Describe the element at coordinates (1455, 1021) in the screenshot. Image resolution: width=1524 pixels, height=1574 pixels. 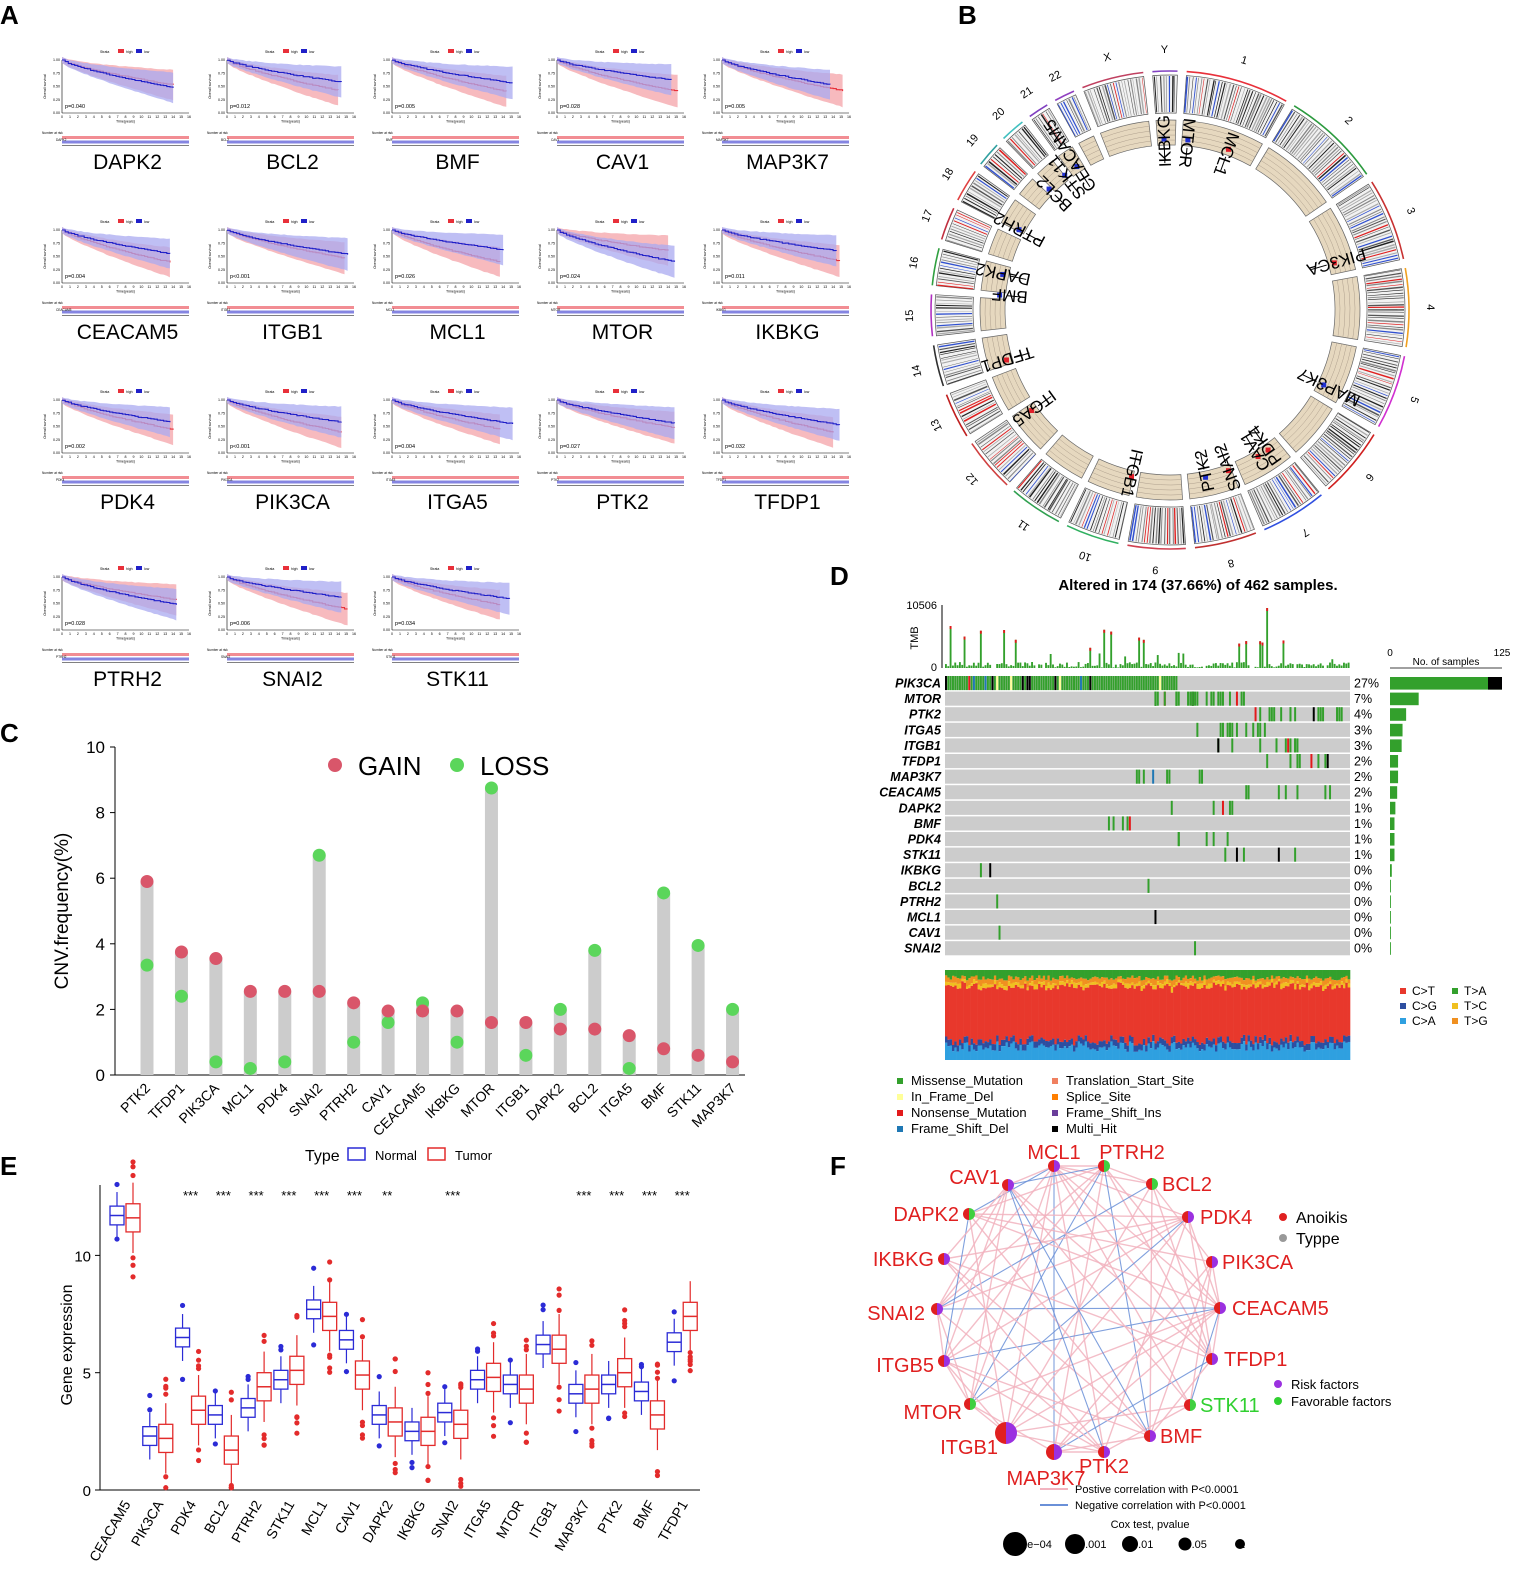
I see `titv-legend-swatch` at that location.